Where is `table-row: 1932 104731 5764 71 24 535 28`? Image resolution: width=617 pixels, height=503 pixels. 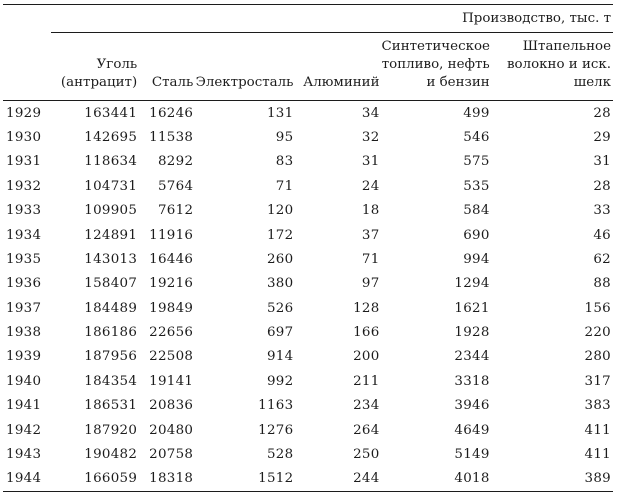 table-row: 1932 104731 5764 71 24 535 28 is located at coordinates (308, 186).